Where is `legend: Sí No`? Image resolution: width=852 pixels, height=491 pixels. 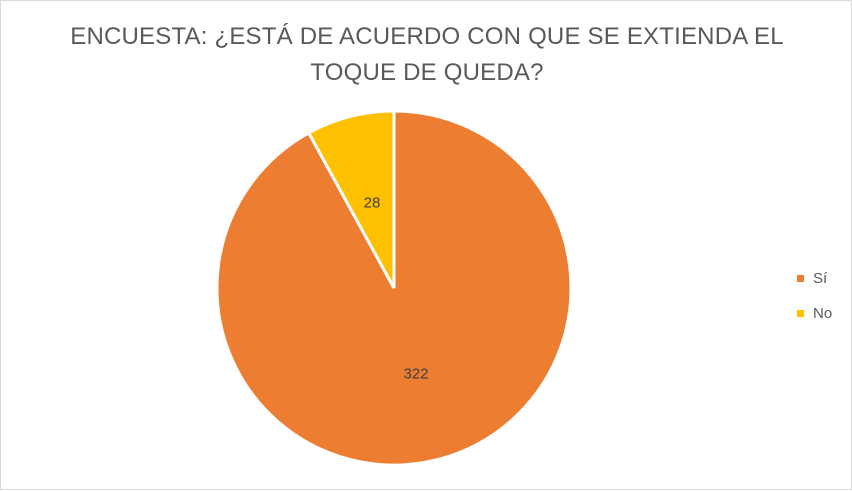
legend: Sí No is located at coordinates (814, 296).